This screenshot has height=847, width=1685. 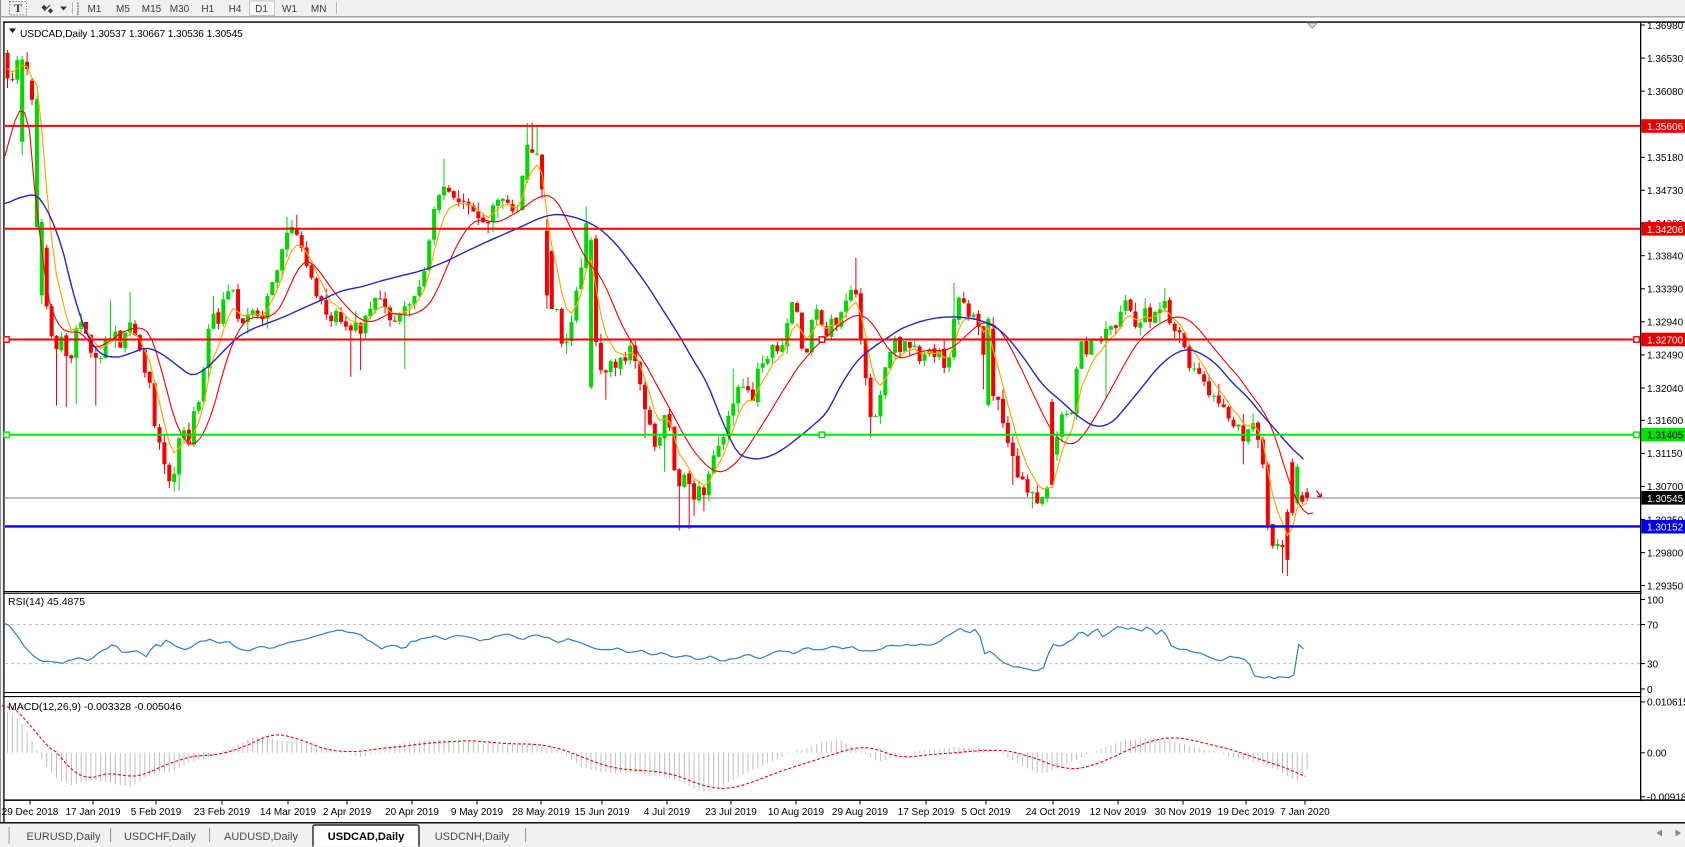 I want to click on svg-text: D1, so click(x=261, y=9).